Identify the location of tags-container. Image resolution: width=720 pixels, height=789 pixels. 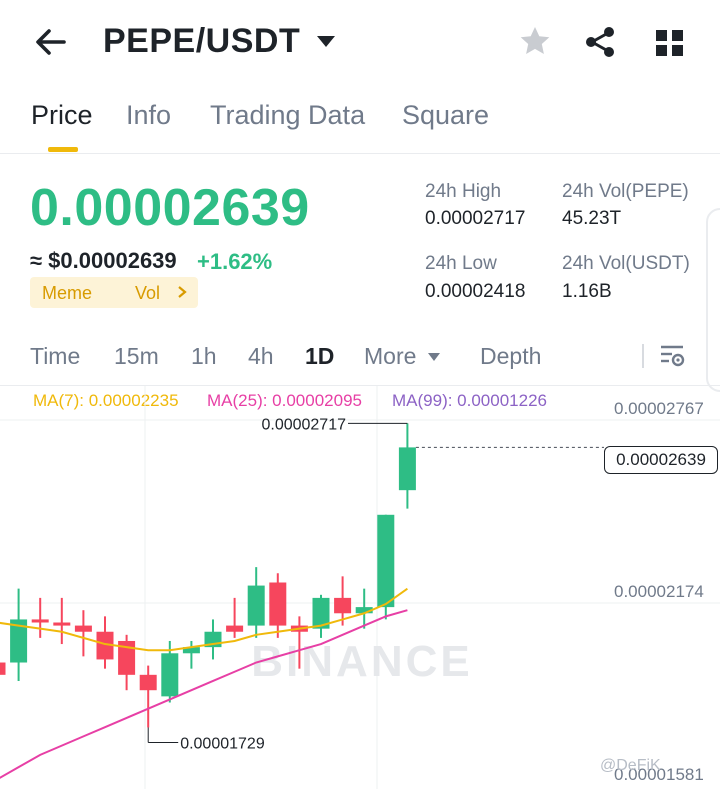
(114, 292).